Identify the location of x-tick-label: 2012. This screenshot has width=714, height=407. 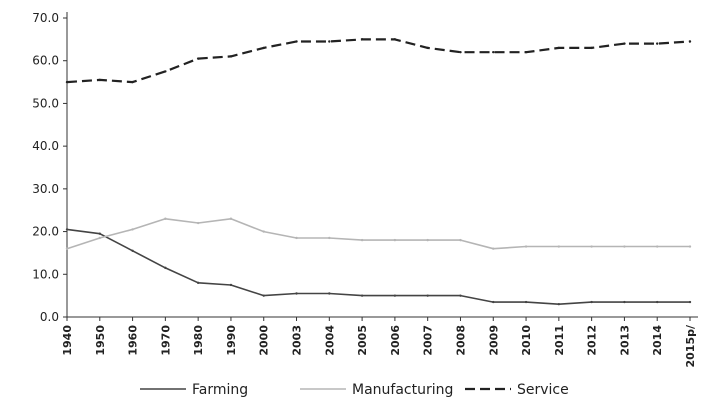
(592, 340).